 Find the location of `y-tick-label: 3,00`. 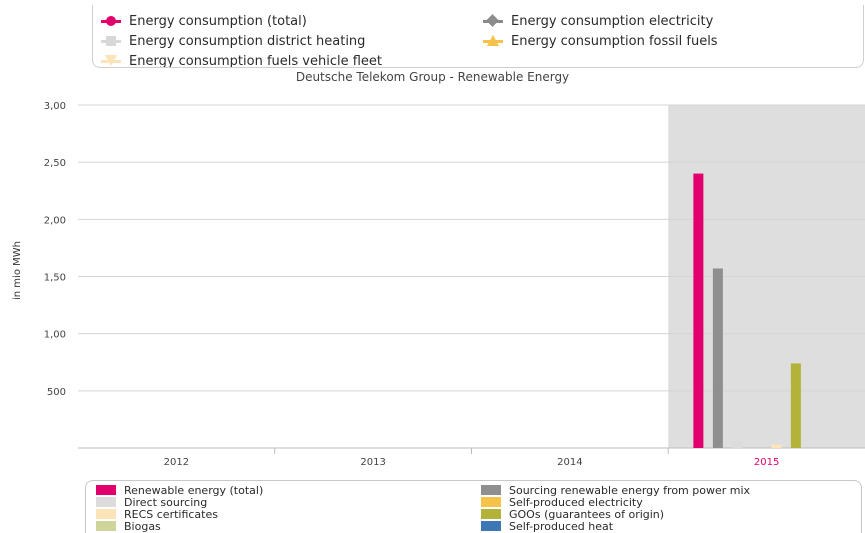

y-tick-label: 3,00 is located at coordinates (55, 106).